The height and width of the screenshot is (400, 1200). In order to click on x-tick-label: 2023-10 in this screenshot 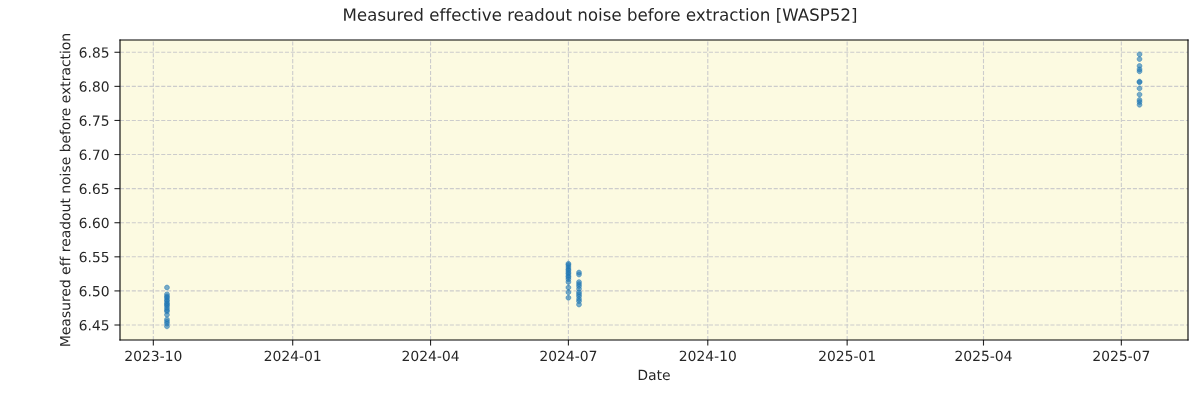, I will do `click(153, 356)`.